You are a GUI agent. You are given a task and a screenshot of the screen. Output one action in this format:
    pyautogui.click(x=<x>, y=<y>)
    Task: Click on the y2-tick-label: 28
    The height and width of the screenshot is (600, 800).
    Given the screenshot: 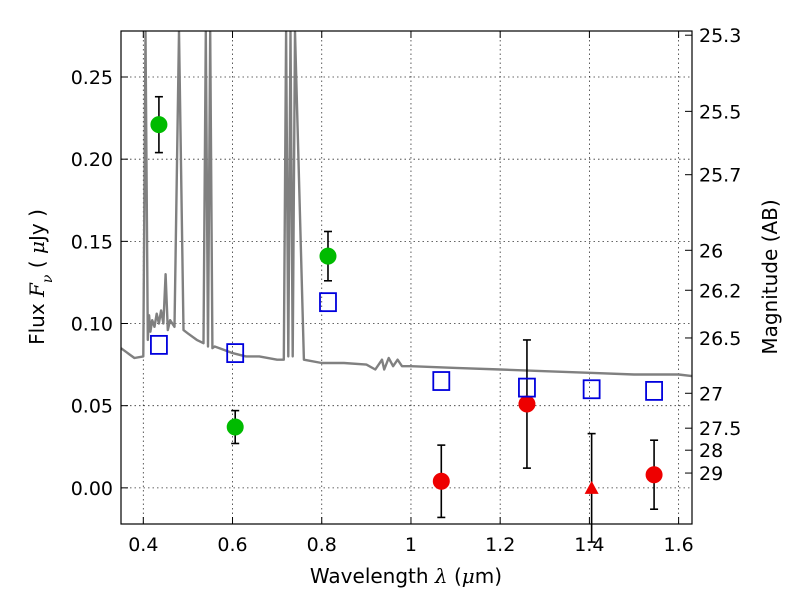 What is the action you would take?
    pyautogui.click(x=711, y=451)
    